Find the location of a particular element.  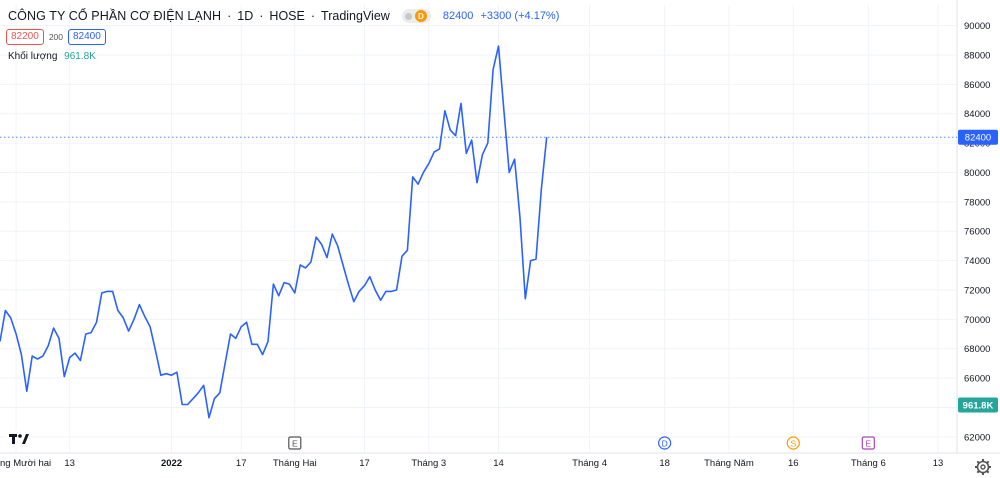

y-tick-label: 66000 is located at coordinates (977, 379).